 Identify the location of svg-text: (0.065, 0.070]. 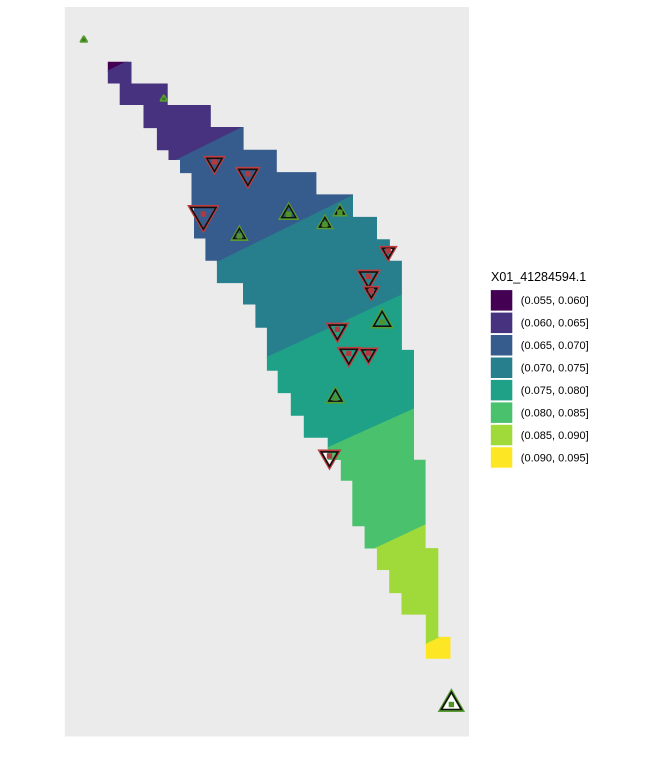
(555, 346).